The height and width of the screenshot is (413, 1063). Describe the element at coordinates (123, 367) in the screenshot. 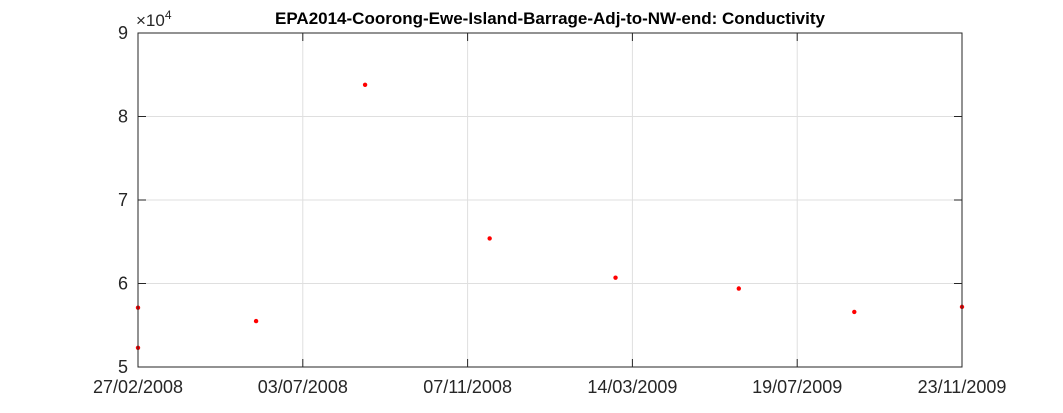

I see `y-tick-label: 5` at that location.